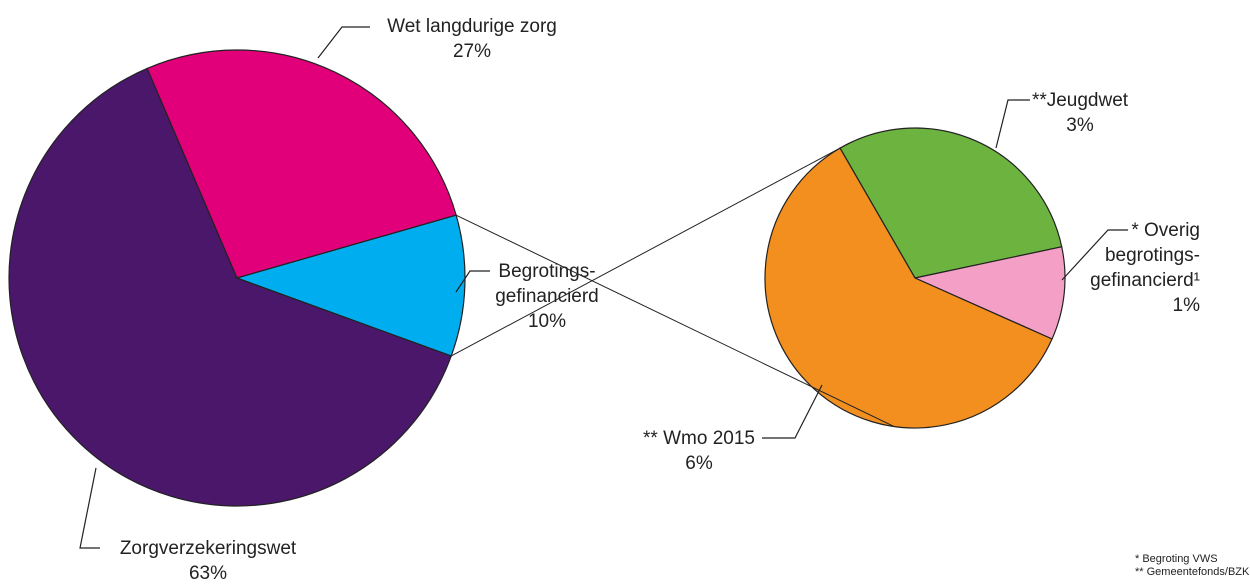  Describe the element at coordinates (1192, 572) in the screenshot. I see `footnote: ** Gemeentefonds/BZK` at that location.